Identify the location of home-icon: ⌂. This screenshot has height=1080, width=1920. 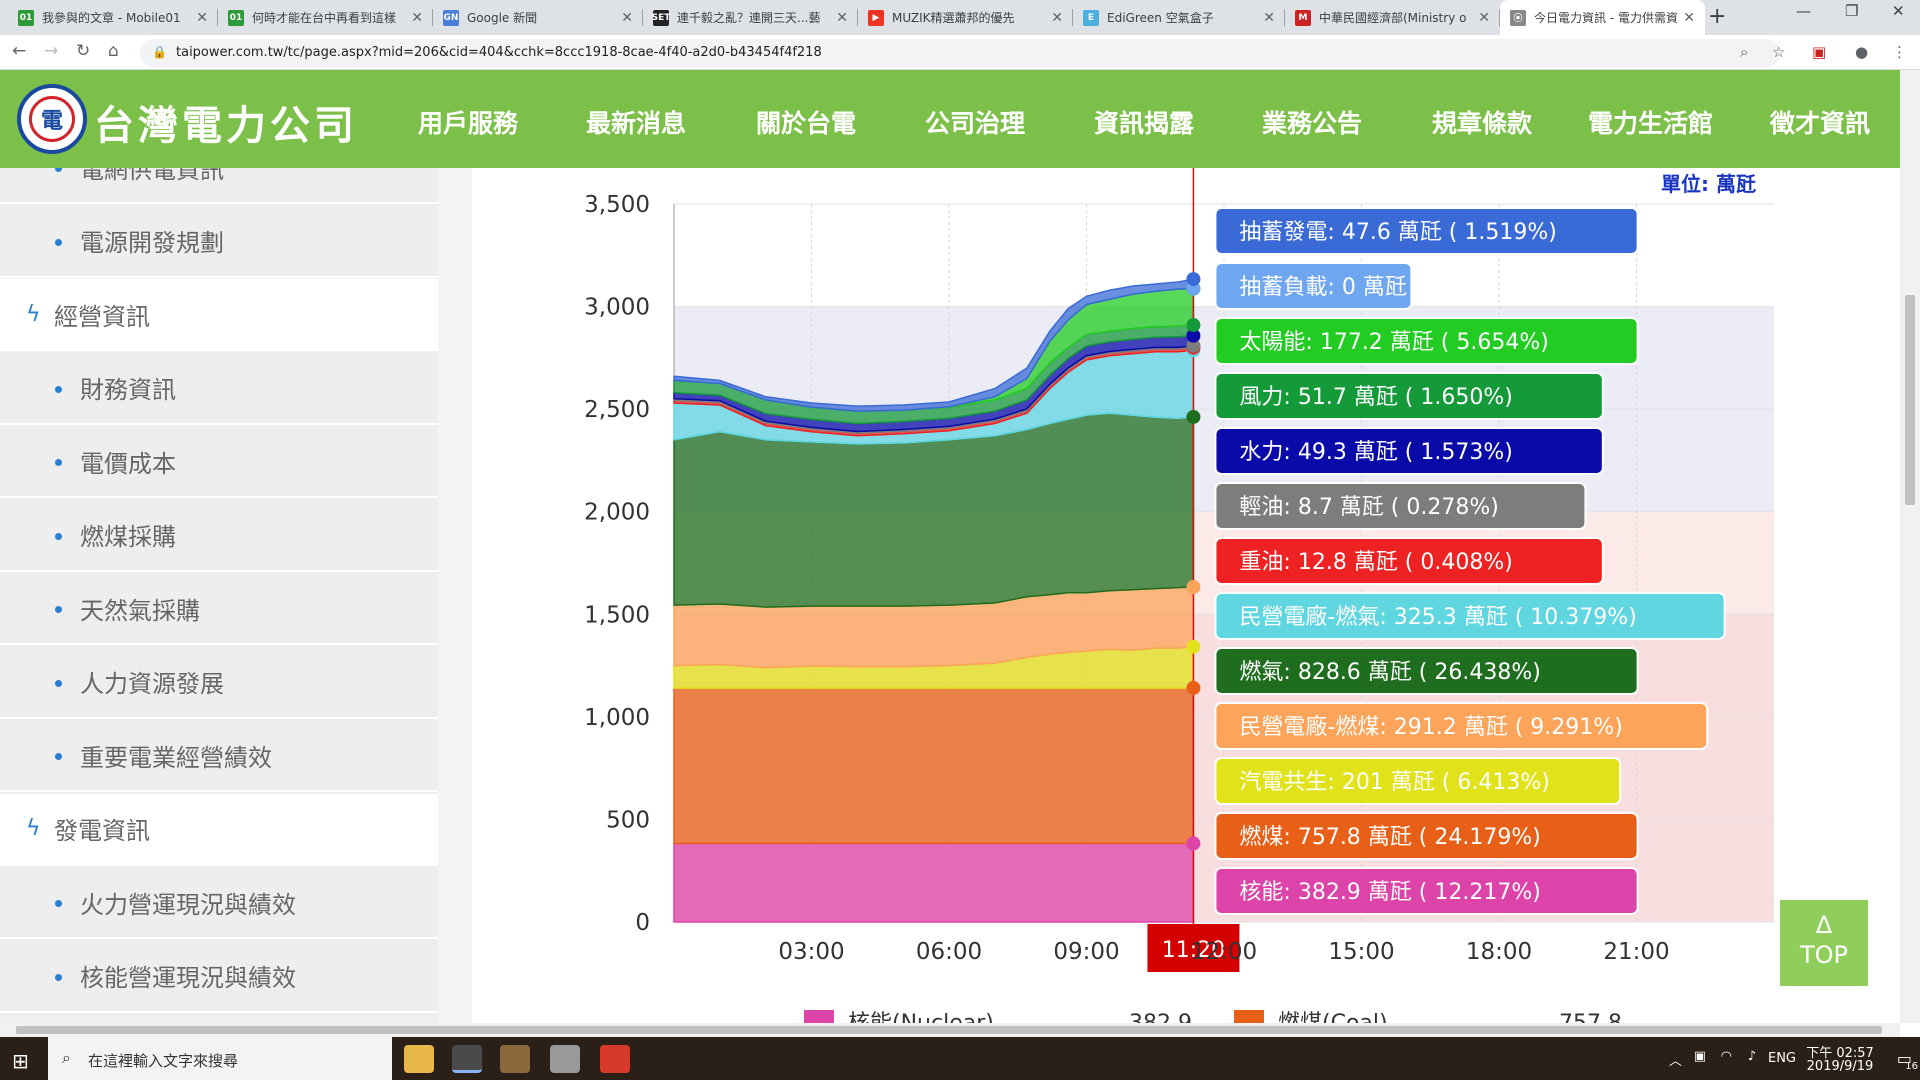
(113, 51).